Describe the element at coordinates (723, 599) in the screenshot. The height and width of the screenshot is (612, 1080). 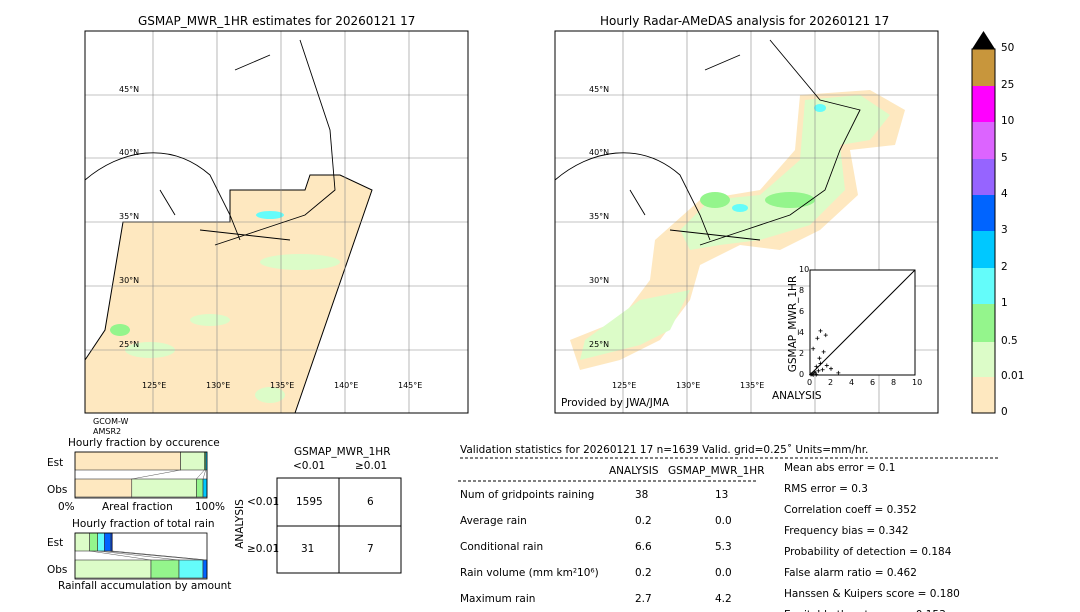
I see `stats-gsmap-value: 4.2` at that location.